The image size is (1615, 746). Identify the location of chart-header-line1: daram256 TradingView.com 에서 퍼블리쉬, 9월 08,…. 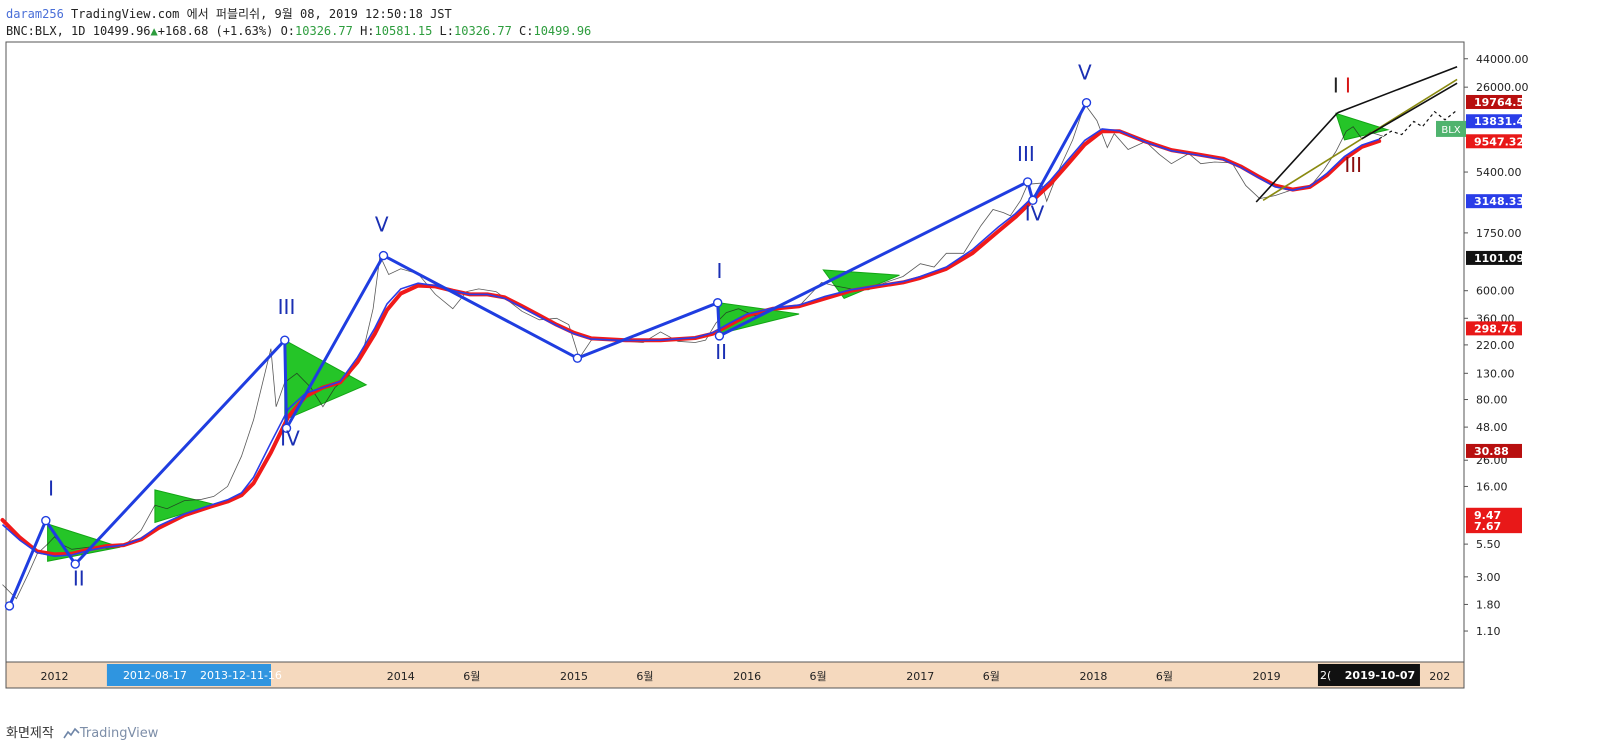
(229, 14).